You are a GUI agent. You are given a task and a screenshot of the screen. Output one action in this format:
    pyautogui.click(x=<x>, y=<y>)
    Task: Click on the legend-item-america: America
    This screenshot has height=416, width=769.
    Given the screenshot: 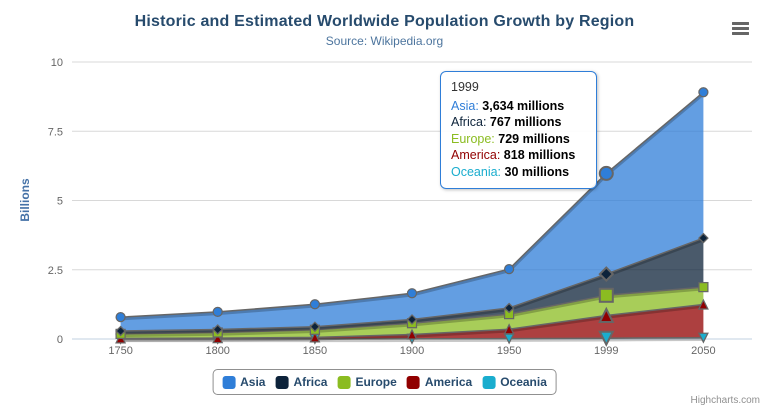 What is the action you would take?
    pyautogui.click(x=439, y=382)
    